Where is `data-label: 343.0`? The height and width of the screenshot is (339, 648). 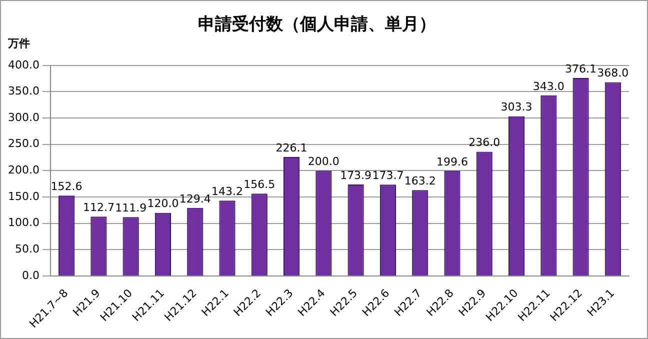
data-label: 343.0 is located at coordinates (548, 86).